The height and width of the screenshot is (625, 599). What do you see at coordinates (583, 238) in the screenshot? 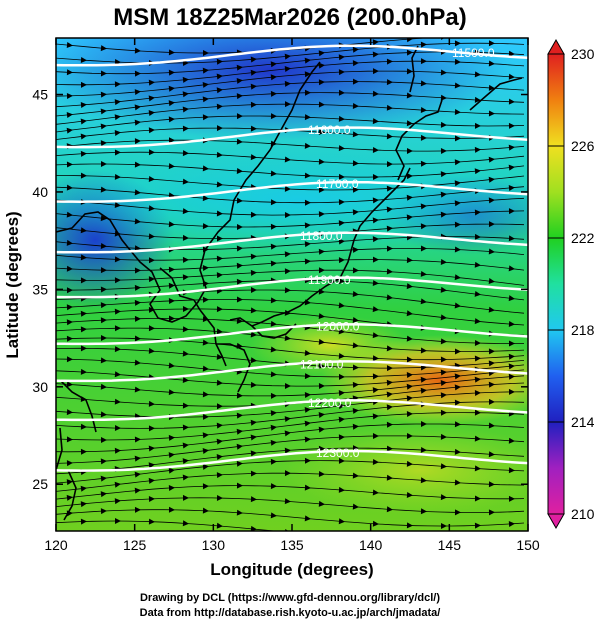
I see `colorbar-tick-label: 222` at bounding box center [583, 238].